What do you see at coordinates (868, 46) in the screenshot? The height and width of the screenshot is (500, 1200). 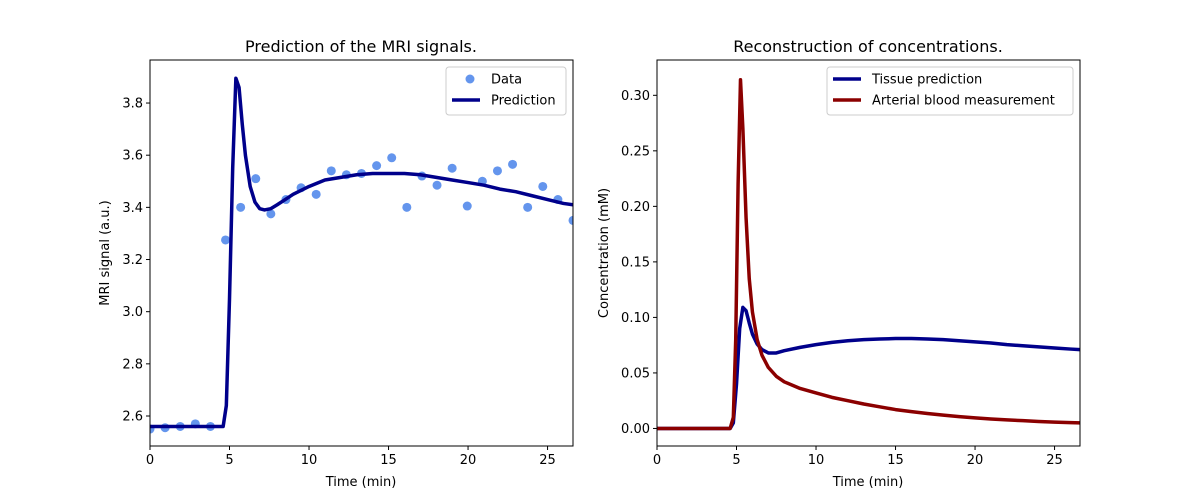 I see `right-chart-title: Reconstruction of concentrations.` at bounding box center [868, 46].